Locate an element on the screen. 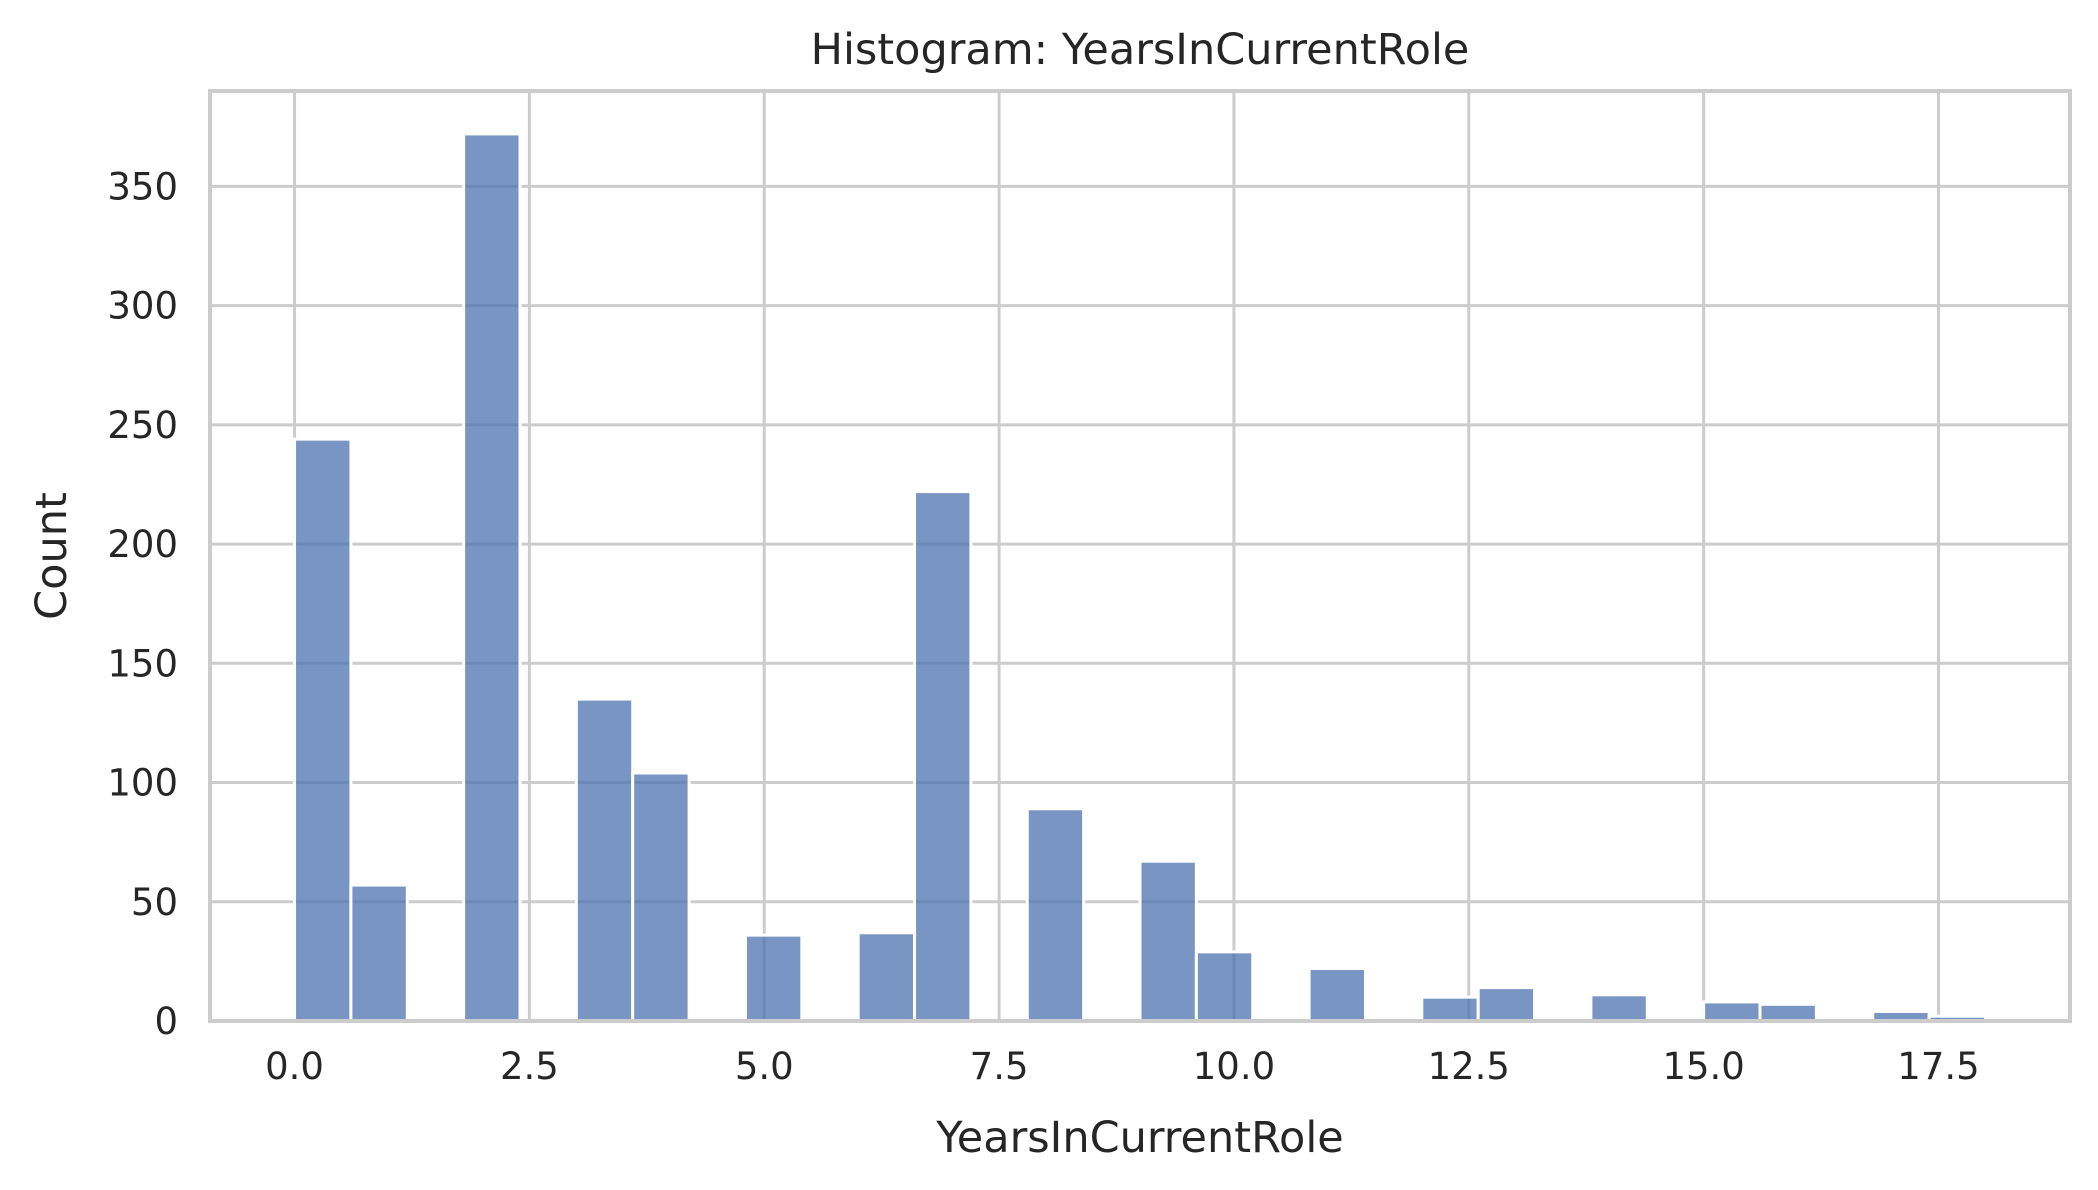 The width and height of the screenshot is (2098, 1190). y-tick-label: 200 is located at coordinates (142, 544).